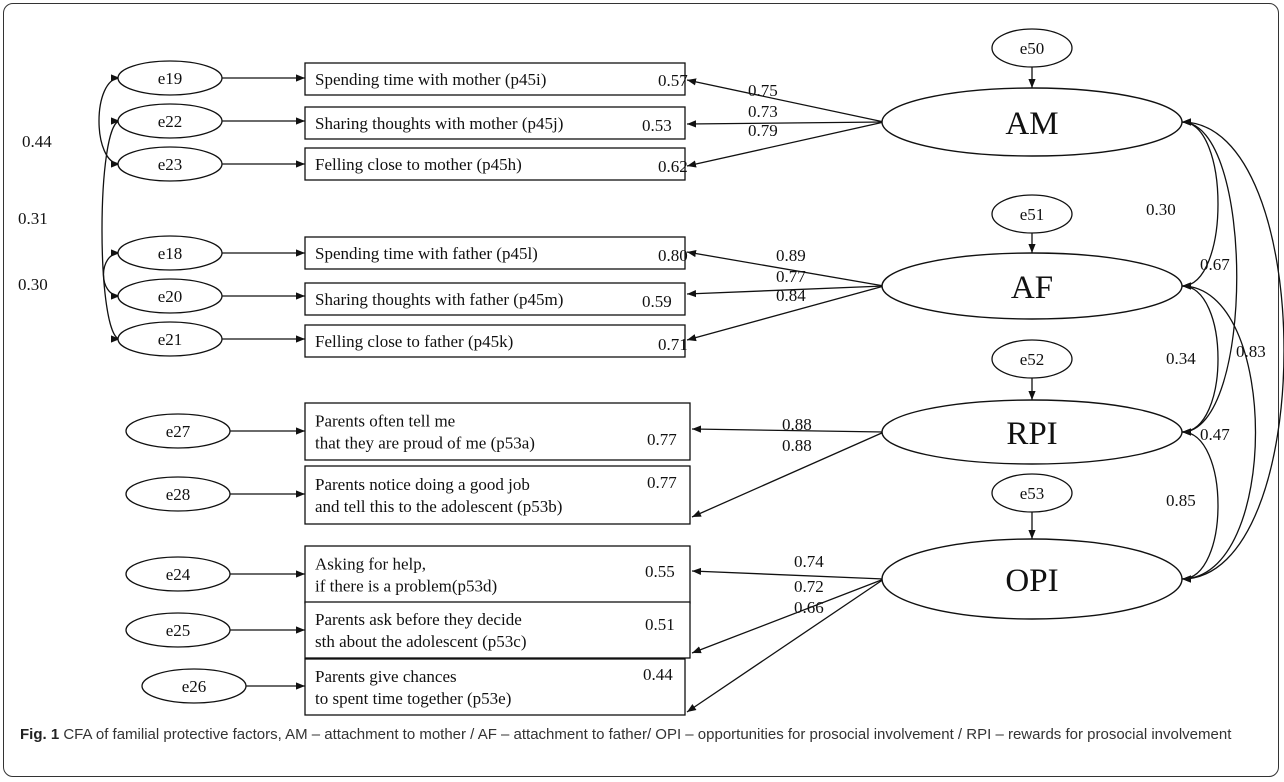 The image size is (1284, 782). I want to click on error-node-e24, so click(178, 574).